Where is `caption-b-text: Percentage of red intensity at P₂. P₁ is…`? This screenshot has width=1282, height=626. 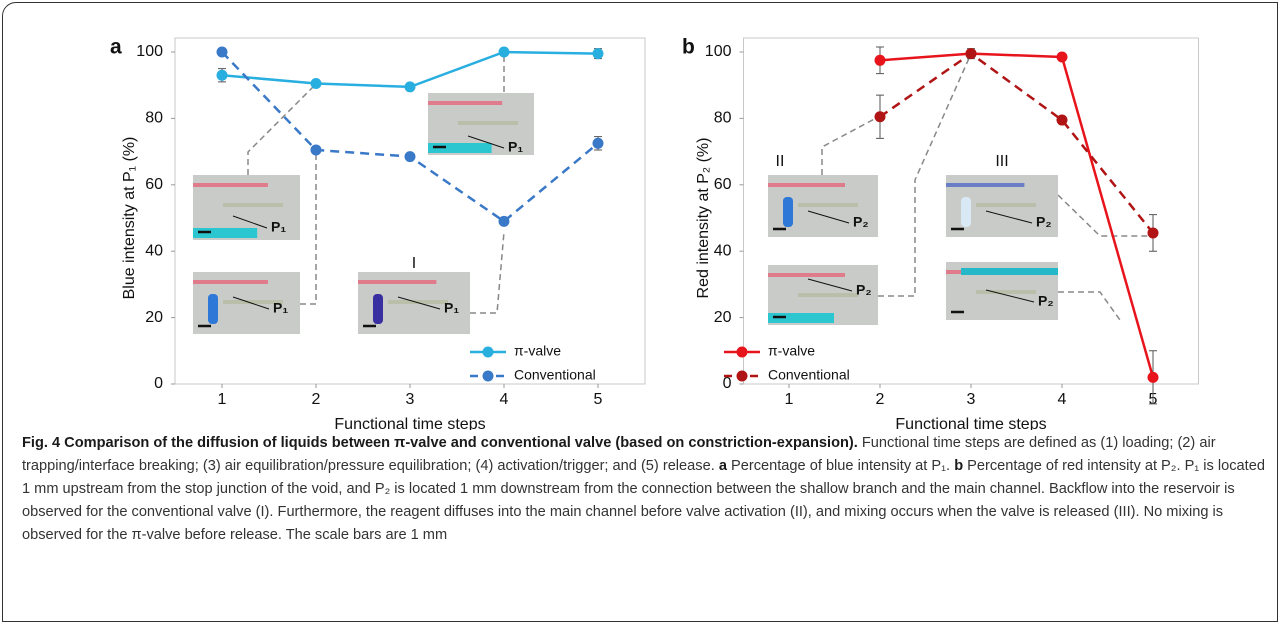
caption-b-text: Percentage of red intensity at P₂. P₁ is… is located at coordinates (643, 500).